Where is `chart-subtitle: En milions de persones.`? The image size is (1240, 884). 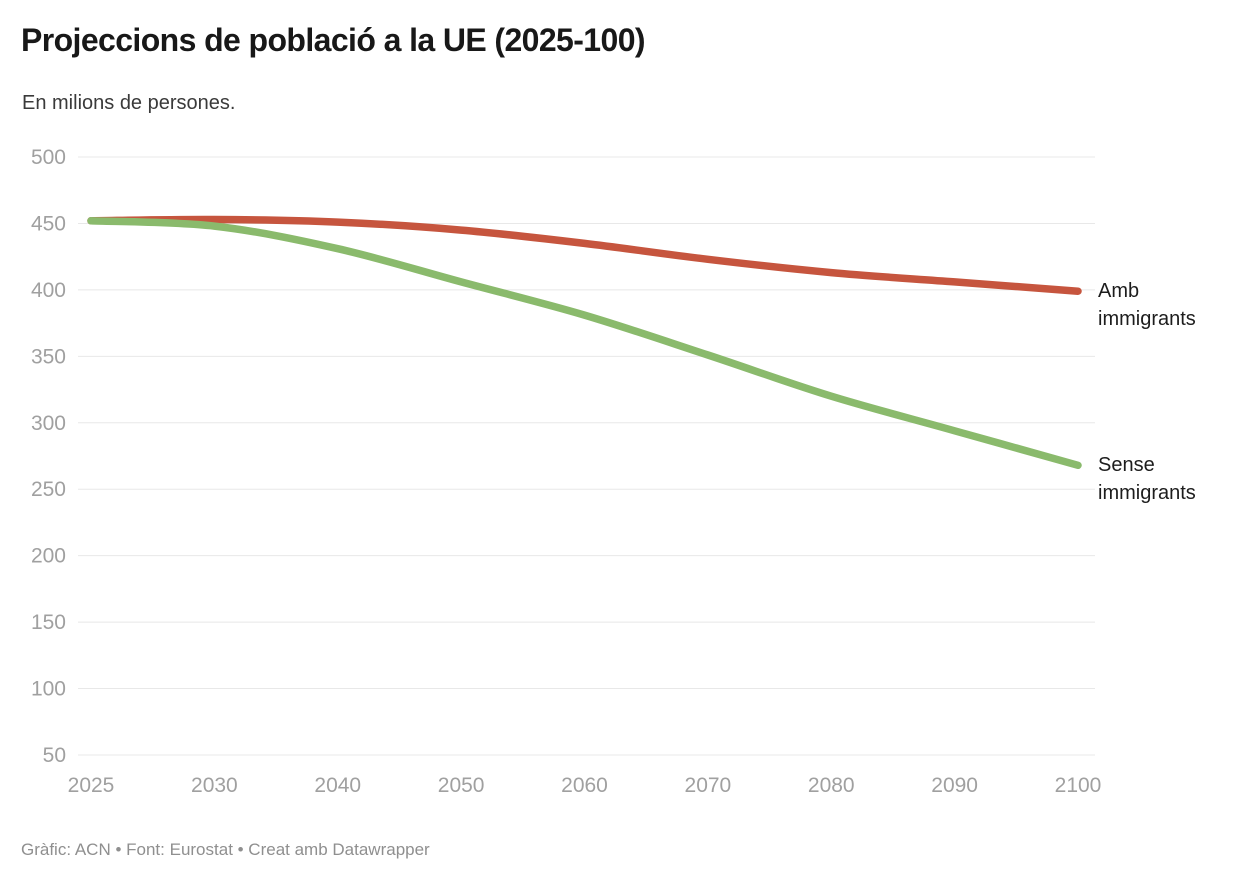
chart-subtitle: En milions de persones. is located at coordinates (129, 103).